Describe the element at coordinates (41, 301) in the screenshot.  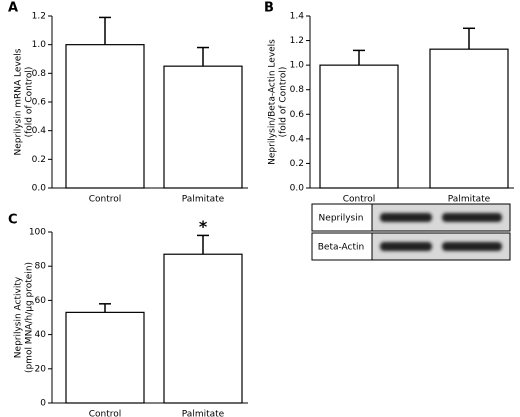
I see `y-tick-label: 60` at that location.